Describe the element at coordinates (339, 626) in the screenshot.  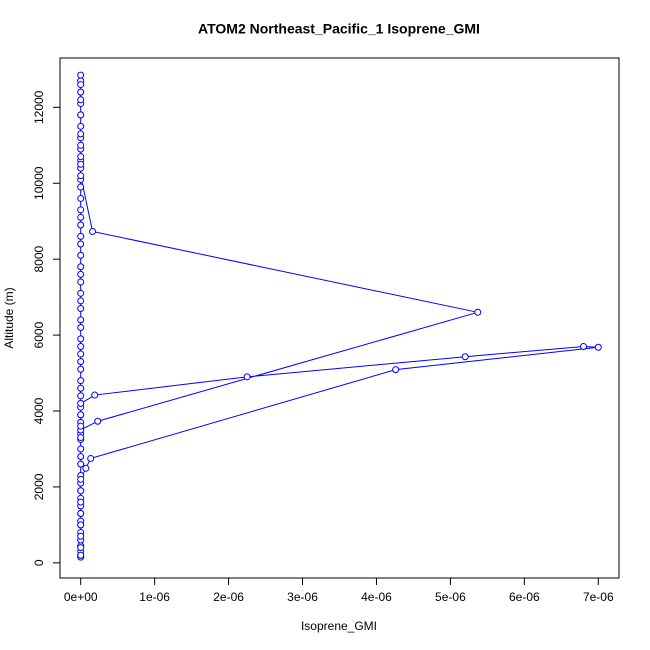
I see `x-axis-label: Isoprene_GMI` at that location.